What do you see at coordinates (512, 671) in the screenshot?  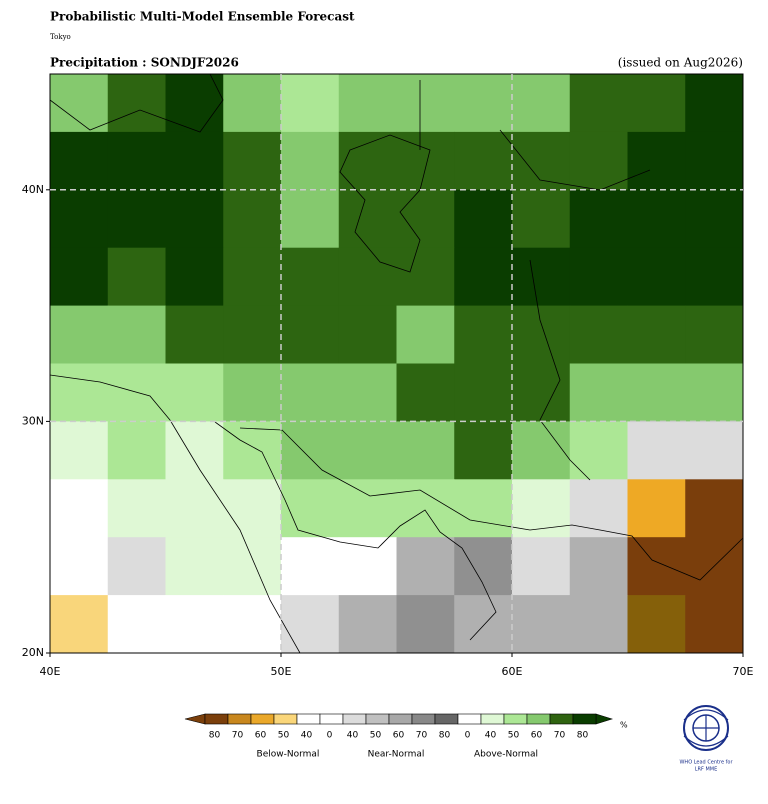 I see `x-tick-label: 60E` at bounding box center [512, 671].